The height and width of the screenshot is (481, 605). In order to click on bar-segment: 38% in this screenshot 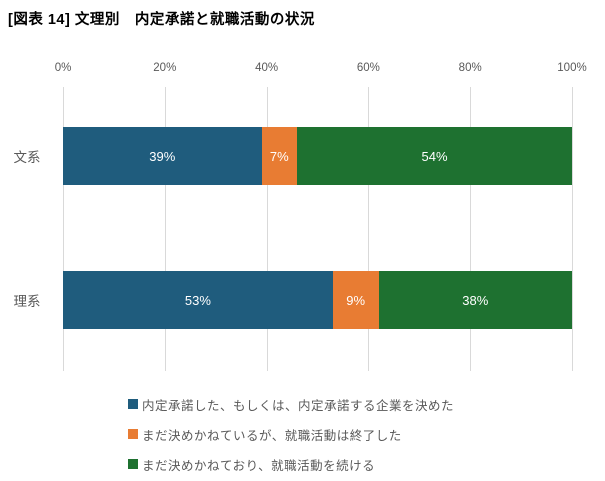, I will do `click(475, 300)`.